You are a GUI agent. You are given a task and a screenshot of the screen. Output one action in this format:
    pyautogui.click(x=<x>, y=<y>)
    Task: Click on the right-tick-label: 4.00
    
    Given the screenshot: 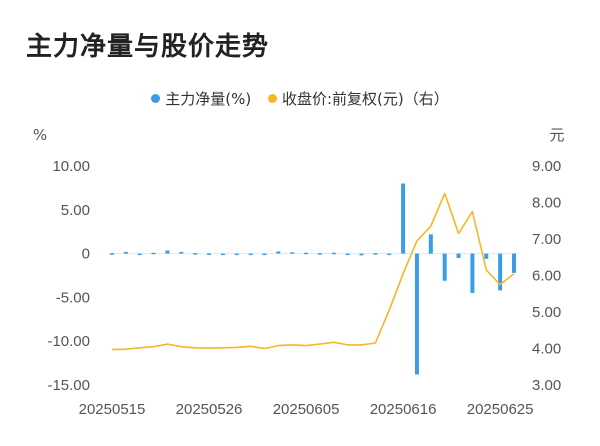 What is the action you would take?
    pyautogui.click(x=546, y=349)
    